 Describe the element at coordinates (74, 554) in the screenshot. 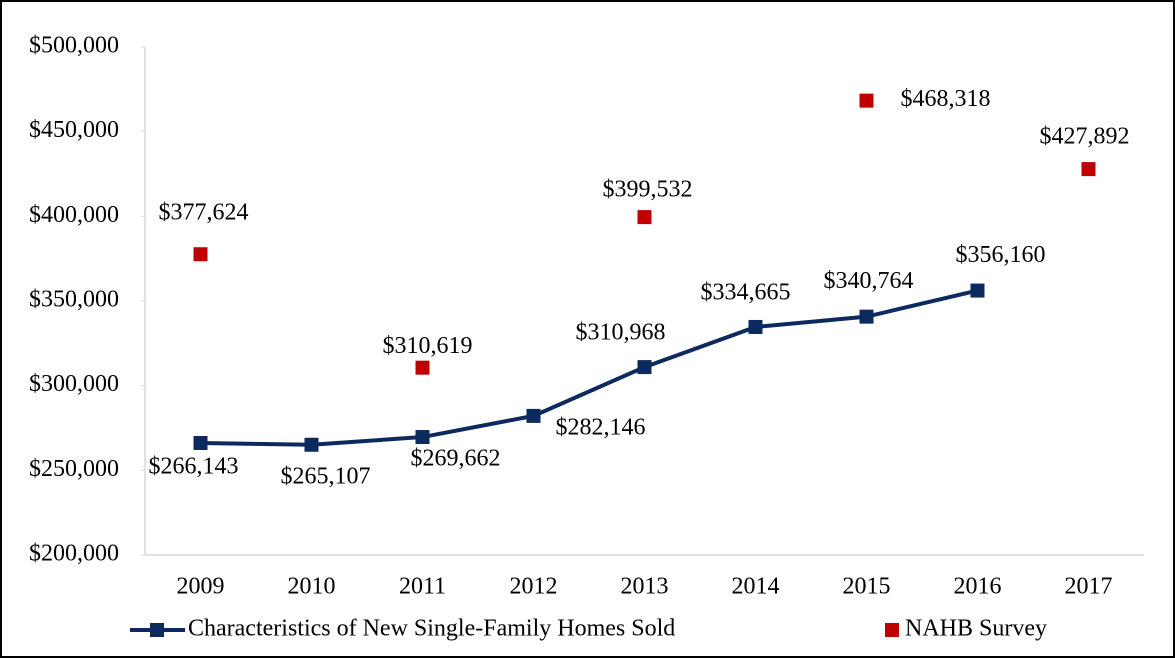

I see `y-tick-label: $200,000` at that location.